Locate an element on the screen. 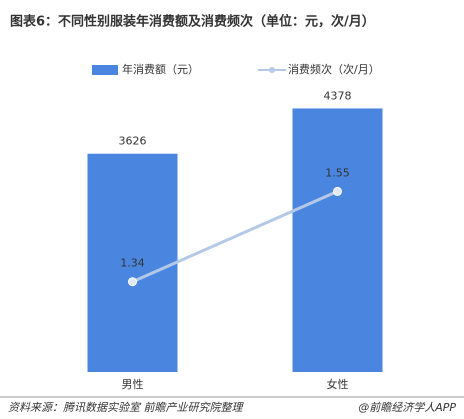  data-label: 3626 is located at coordinates (133, 141).